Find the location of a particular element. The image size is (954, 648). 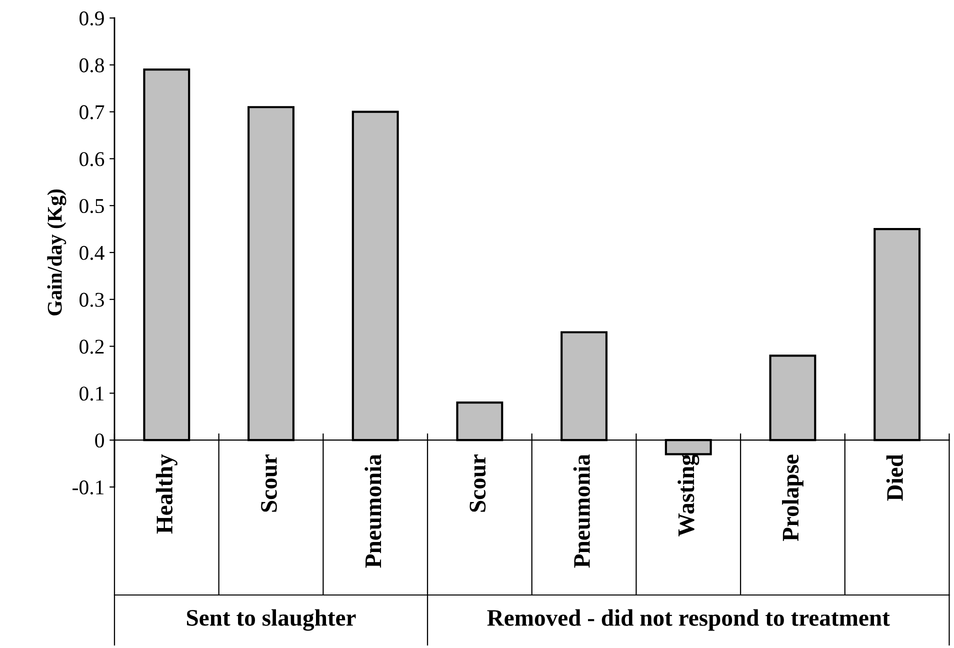

y-tick-label: 0.1 is located at coordinates (92, 393).